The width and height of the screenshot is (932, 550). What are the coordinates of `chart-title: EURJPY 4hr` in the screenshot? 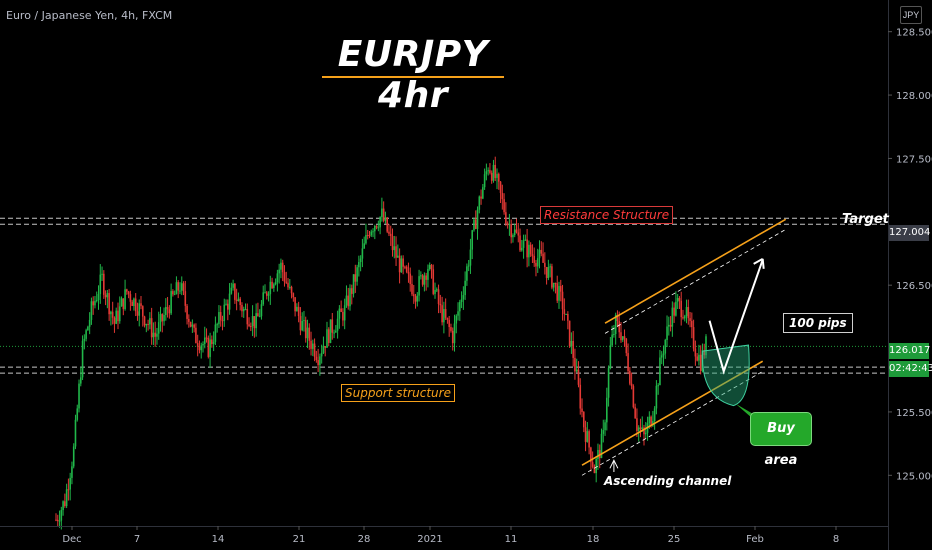 It's located at (413, 75).